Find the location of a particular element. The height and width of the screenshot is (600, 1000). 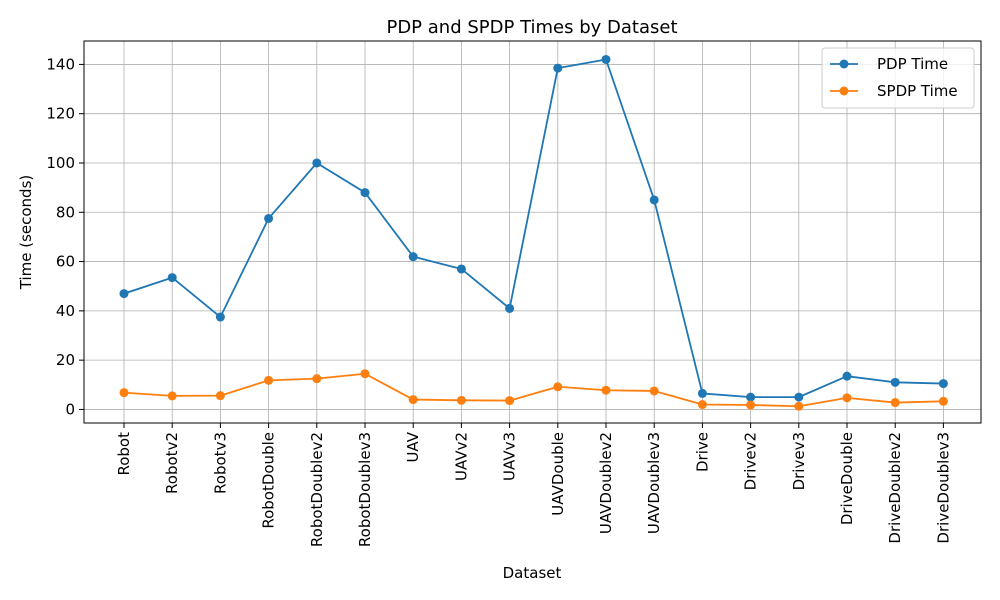

legend-box is located at coordinates (898, 78).